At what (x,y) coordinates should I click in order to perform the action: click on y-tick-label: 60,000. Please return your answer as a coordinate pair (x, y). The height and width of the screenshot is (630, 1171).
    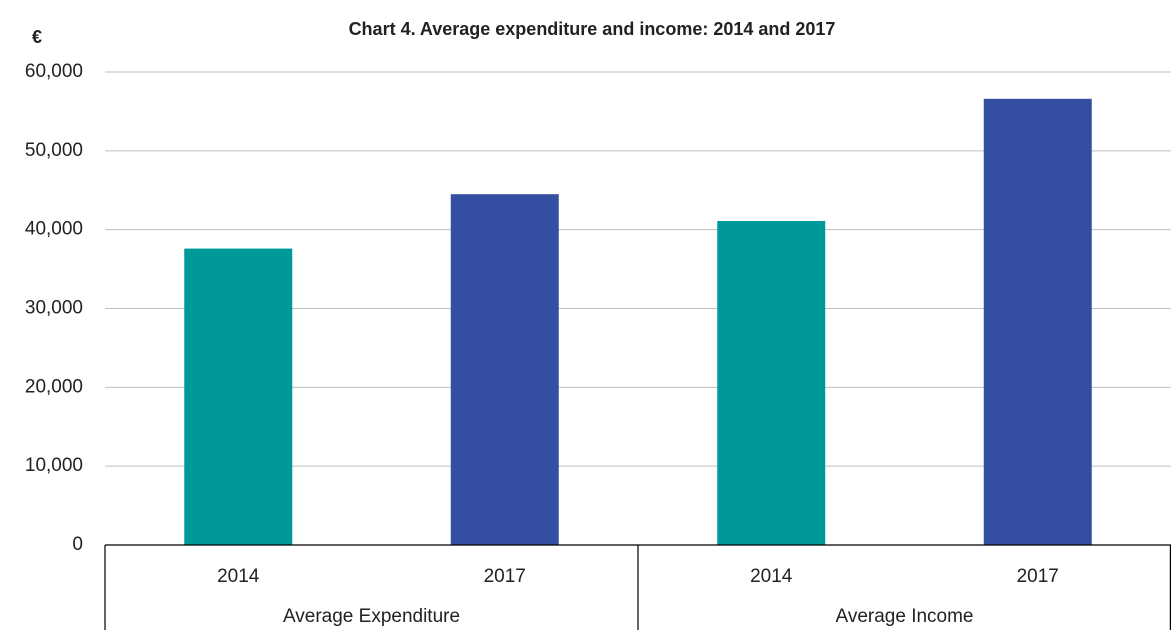
    Looking at the image, I should click on (54, 71).